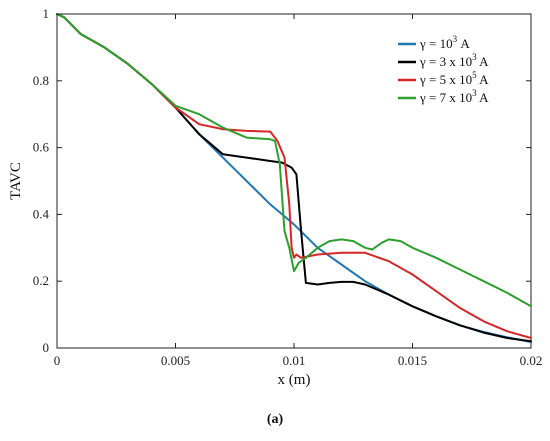  Describe the element at coordinates (41, 280) in the screenshot. I see `y-tick-label: 0.2` at that location.